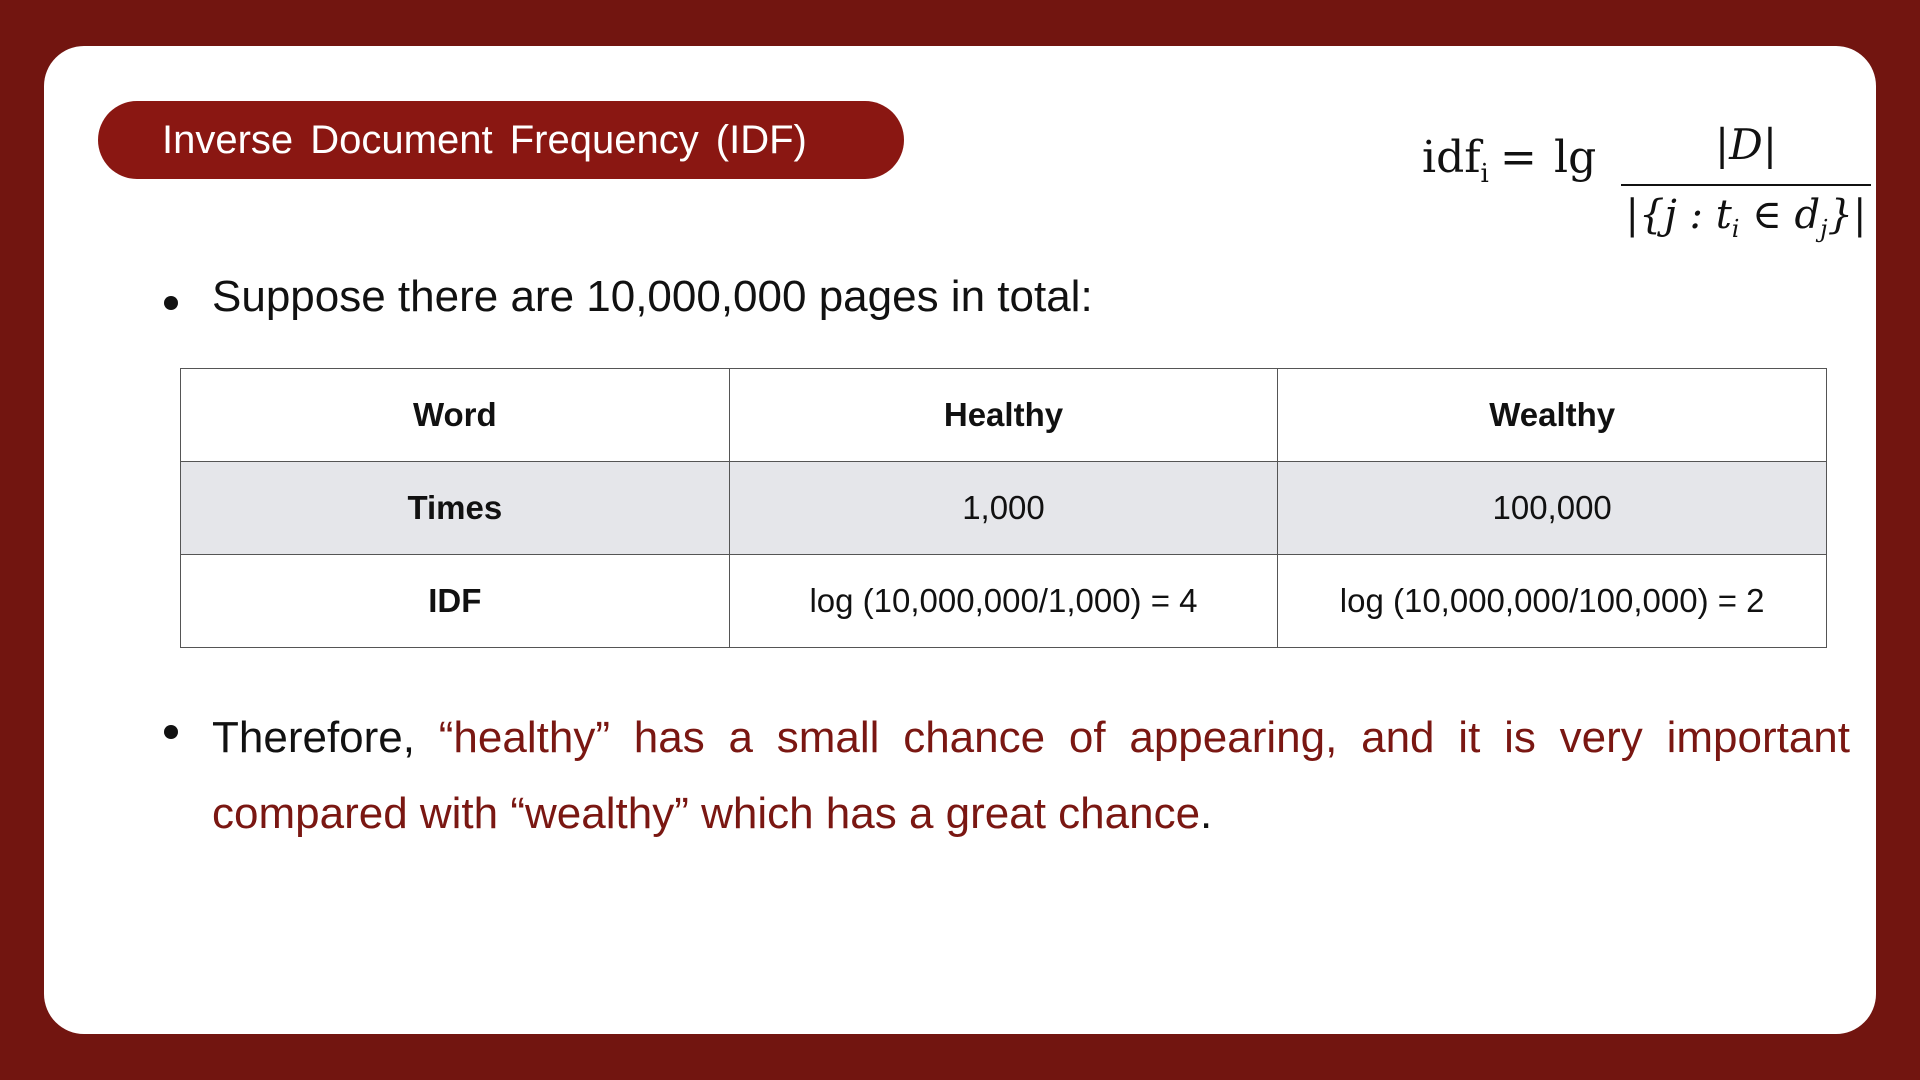 The image size is (1920, 1080). I want to click on table-cell: Times, so click(455, 508).